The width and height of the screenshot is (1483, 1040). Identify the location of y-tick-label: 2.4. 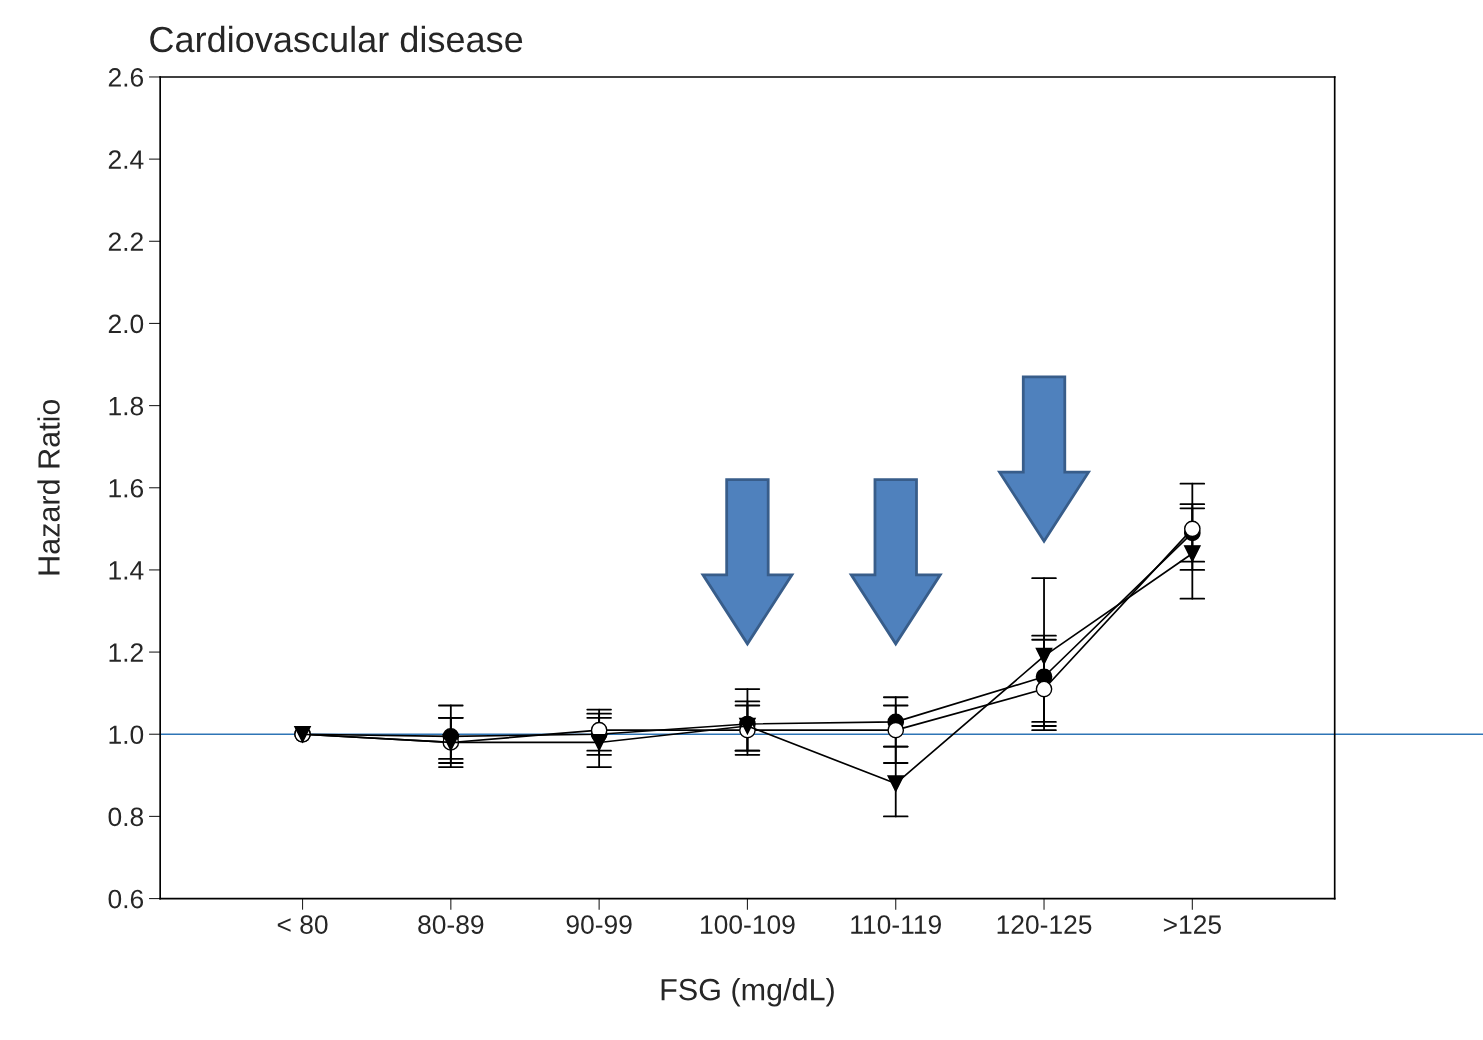
(126, 159).